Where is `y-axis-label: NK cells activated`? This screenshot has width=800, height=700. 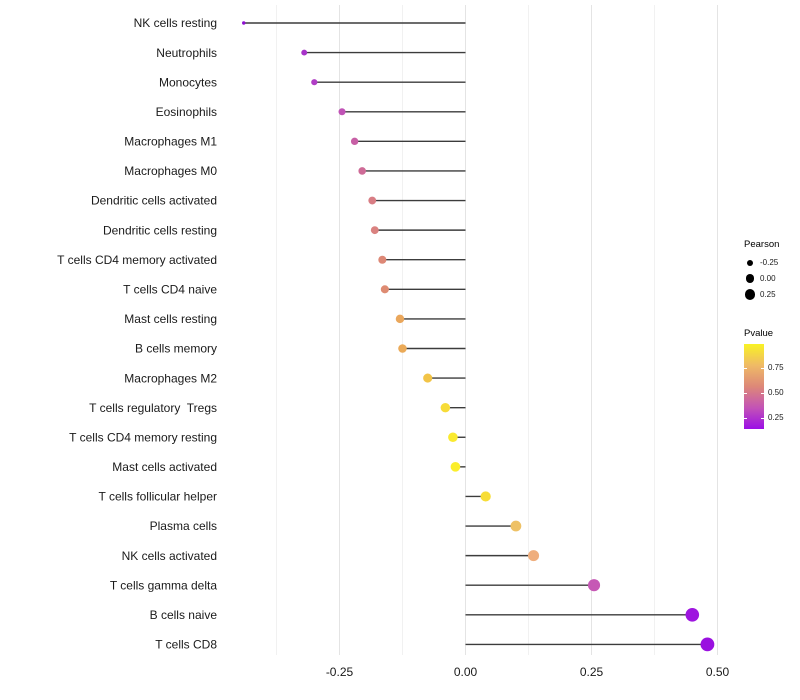 y-axis-label: NK cells activated is located at coordinates (169, 556).